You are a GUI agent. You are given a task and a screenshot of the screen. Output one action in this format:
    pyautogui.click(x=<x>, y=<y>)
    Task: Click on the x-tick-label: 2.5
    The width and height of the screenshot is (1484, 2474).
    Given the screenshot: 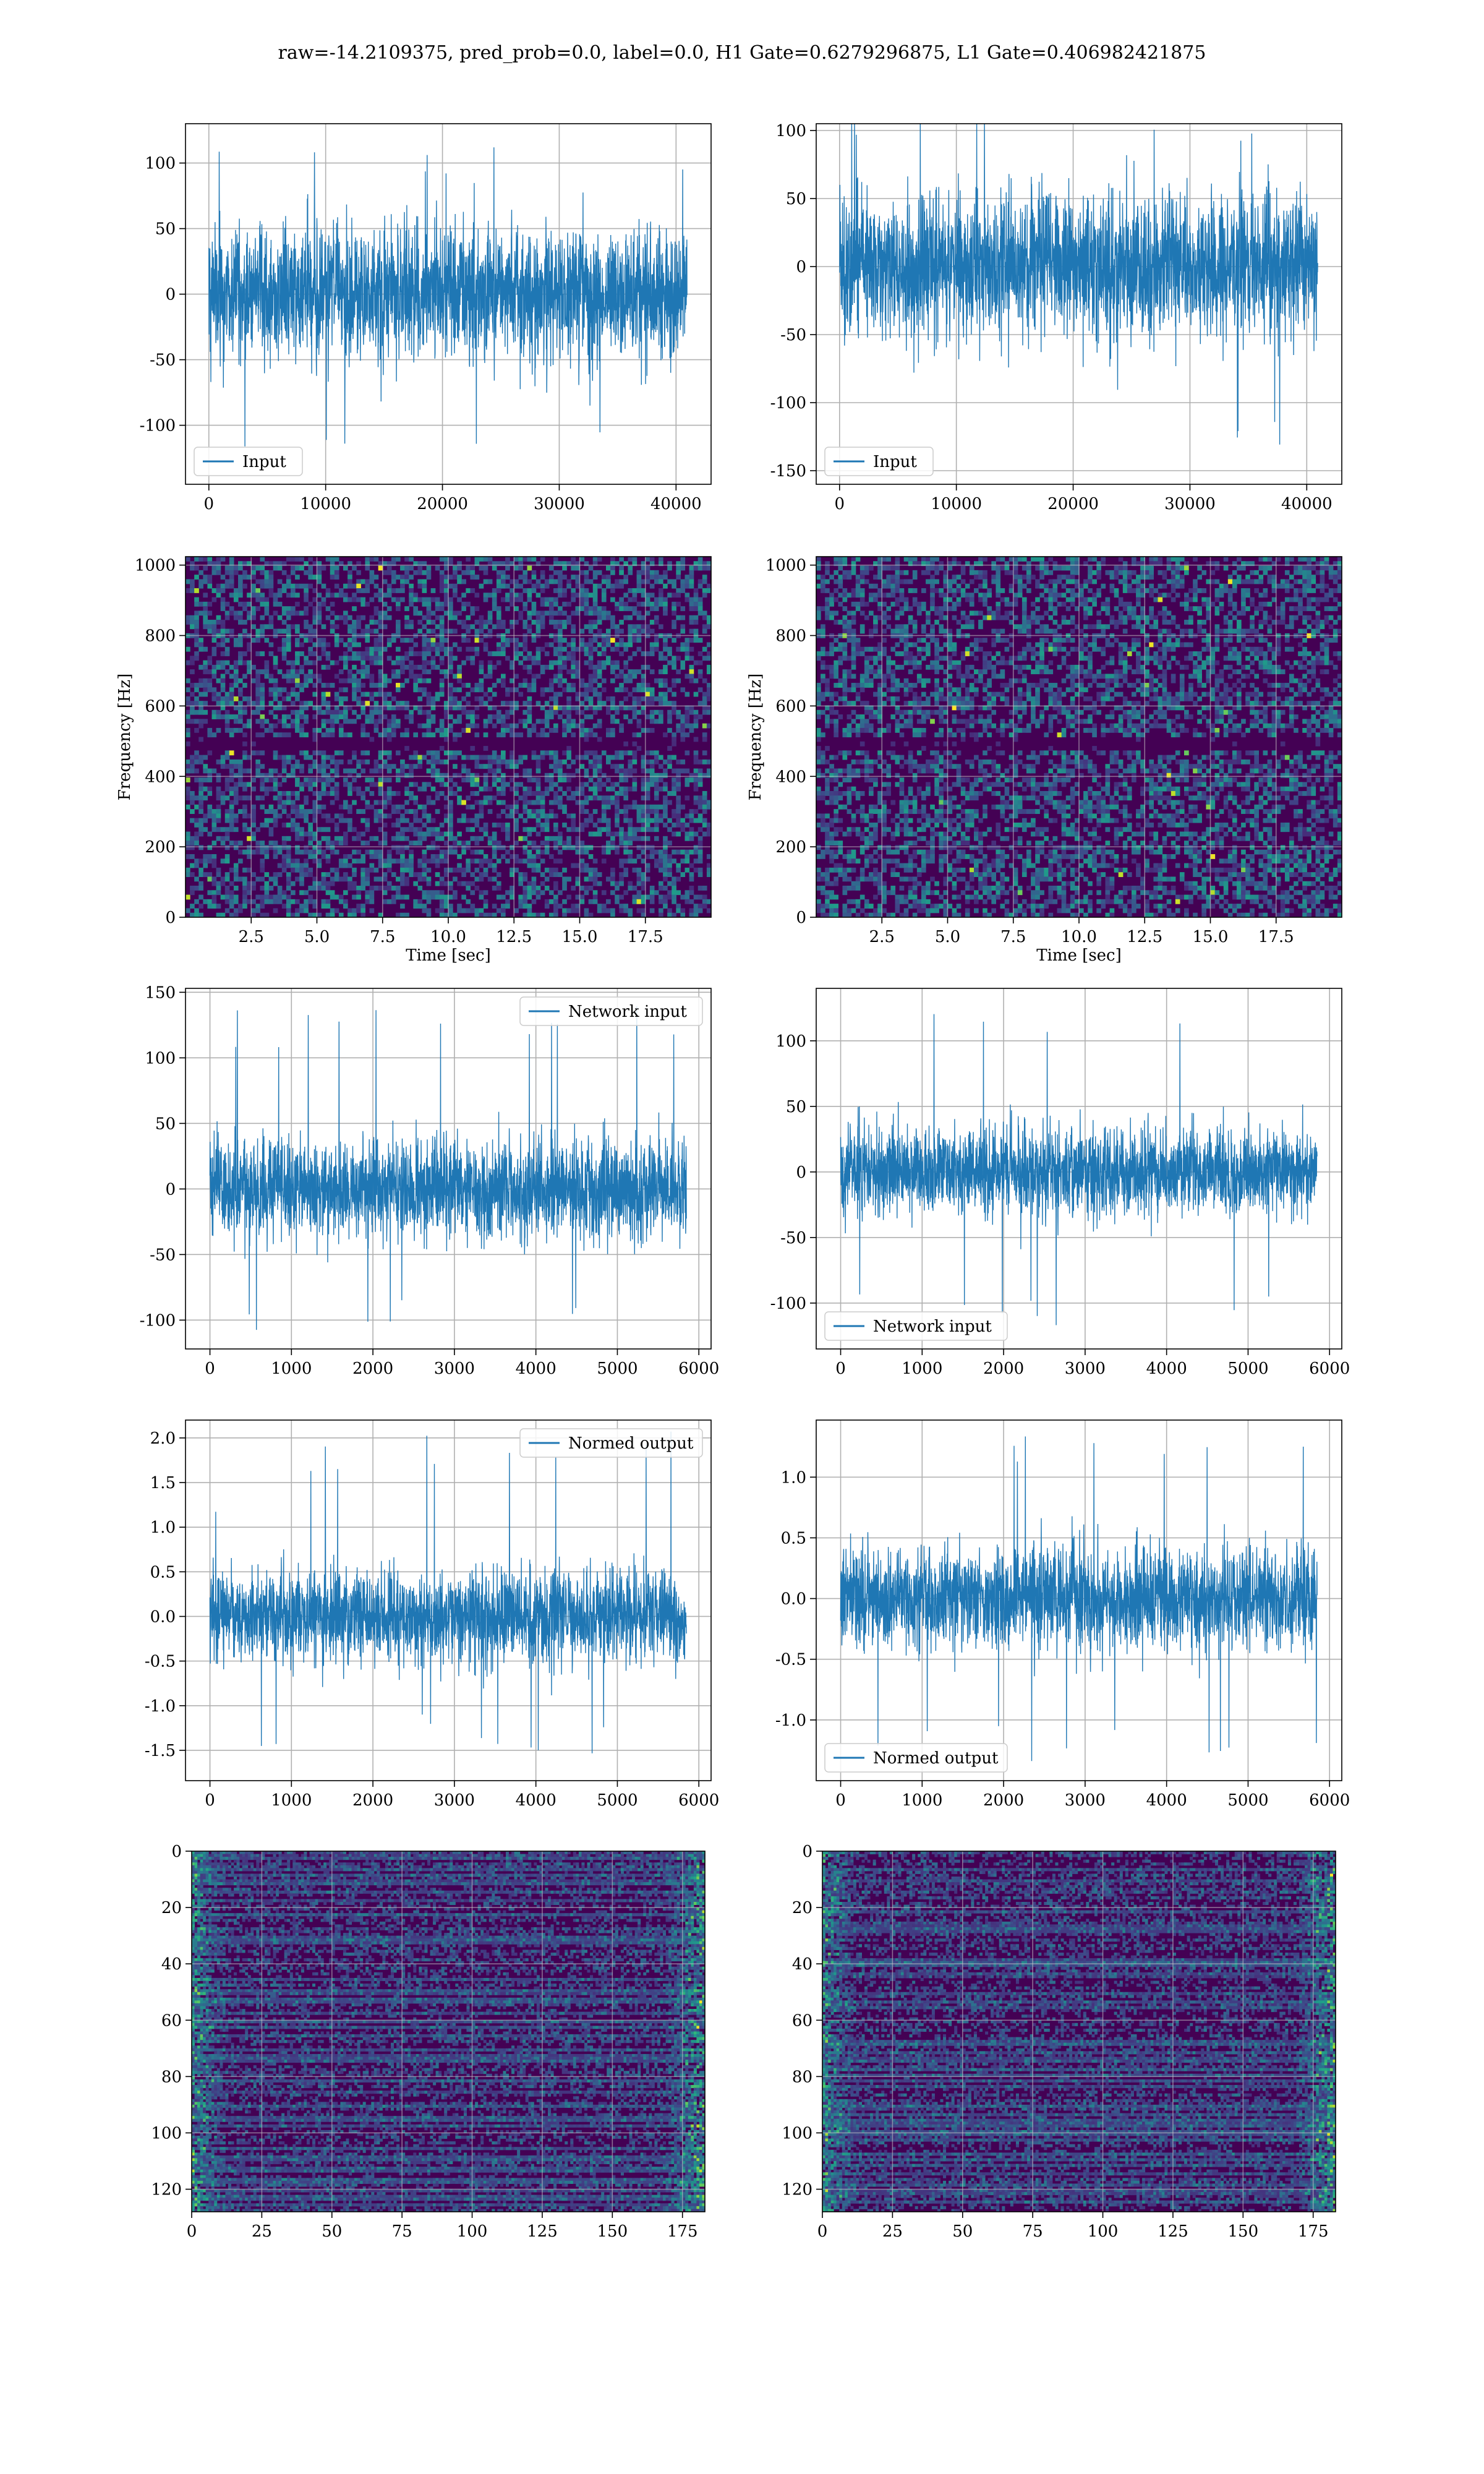 What is the action you would take?
    pyautogui.click(x=882, y=937)
    